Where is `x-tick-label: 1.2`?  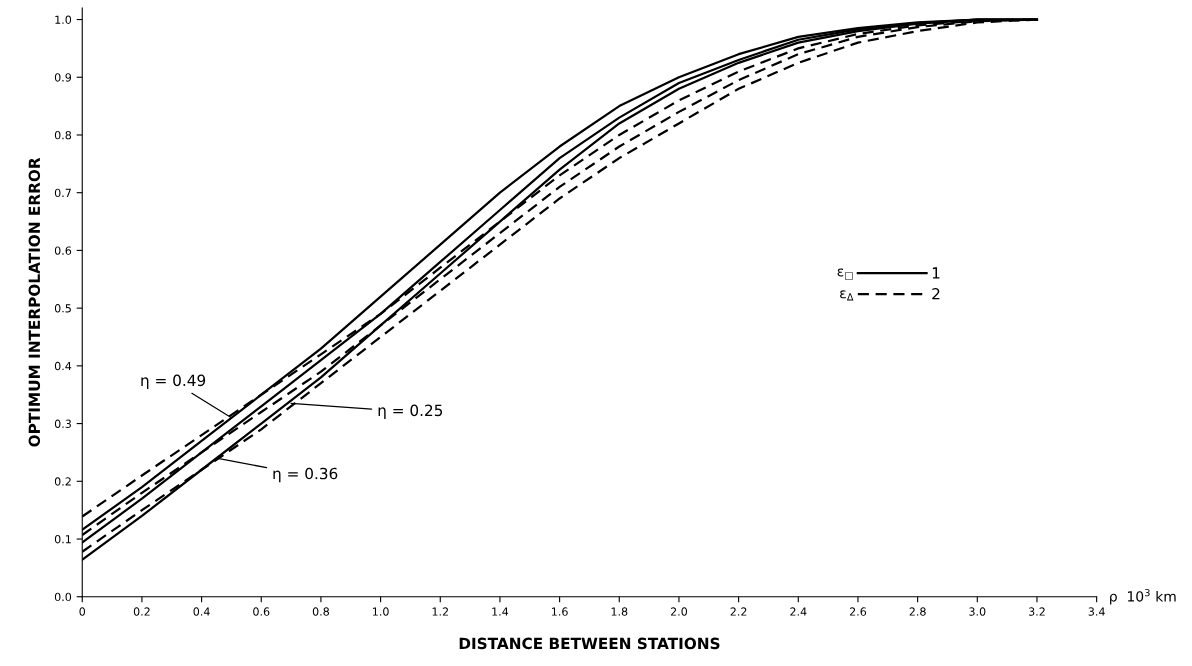 x-tick-label: 1.2 is located at coordinates (440, 611).